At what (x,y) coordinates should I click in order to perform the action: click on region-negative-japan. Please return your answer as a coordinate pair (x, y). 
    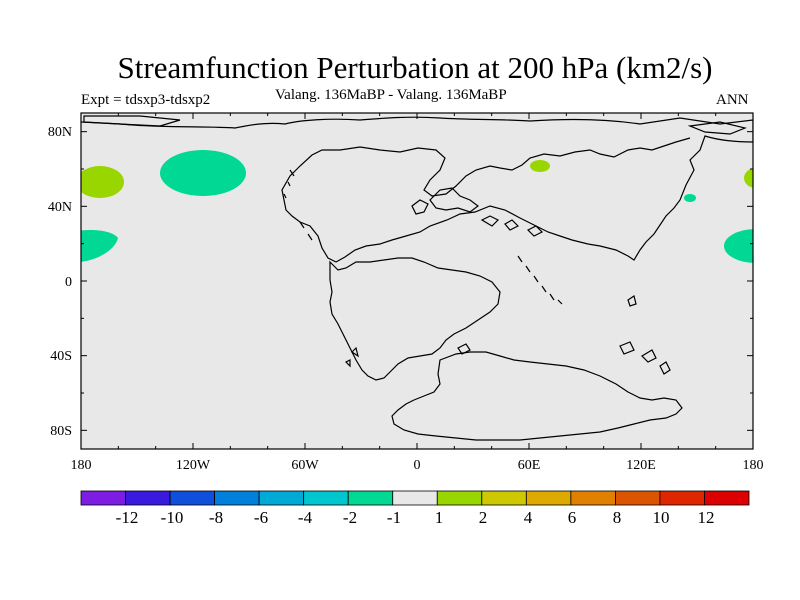
    Looking at the image, I should click on (690, 198).